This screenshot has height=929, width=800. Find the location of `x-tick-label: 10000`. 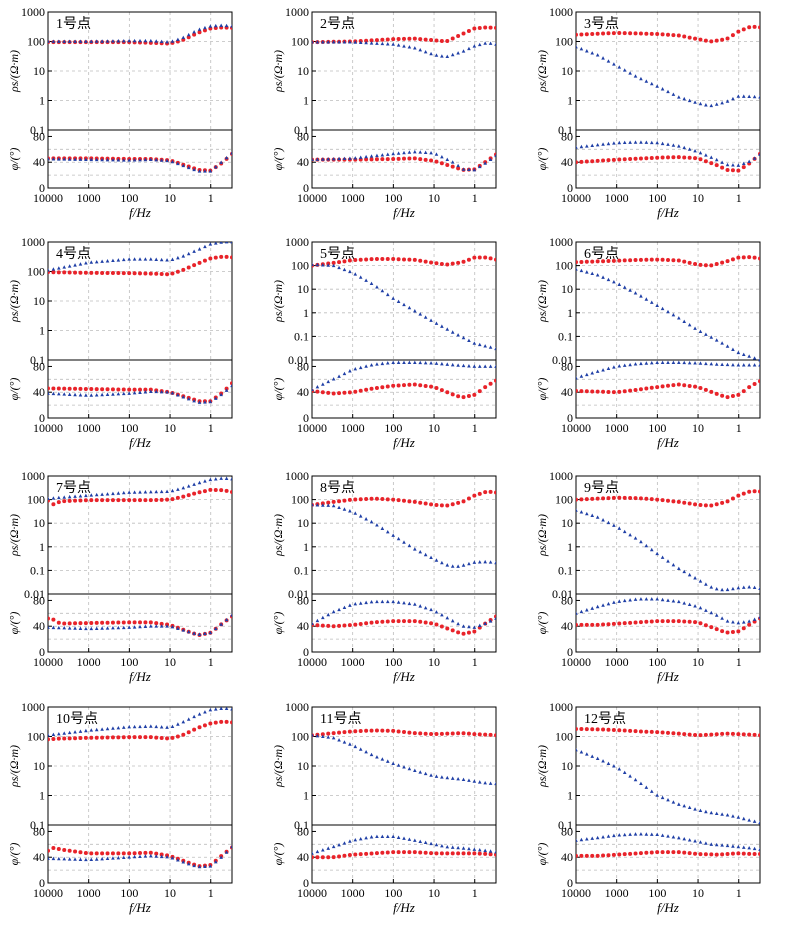

x-tick-label: 10000 is located at coordinates (312, 893).